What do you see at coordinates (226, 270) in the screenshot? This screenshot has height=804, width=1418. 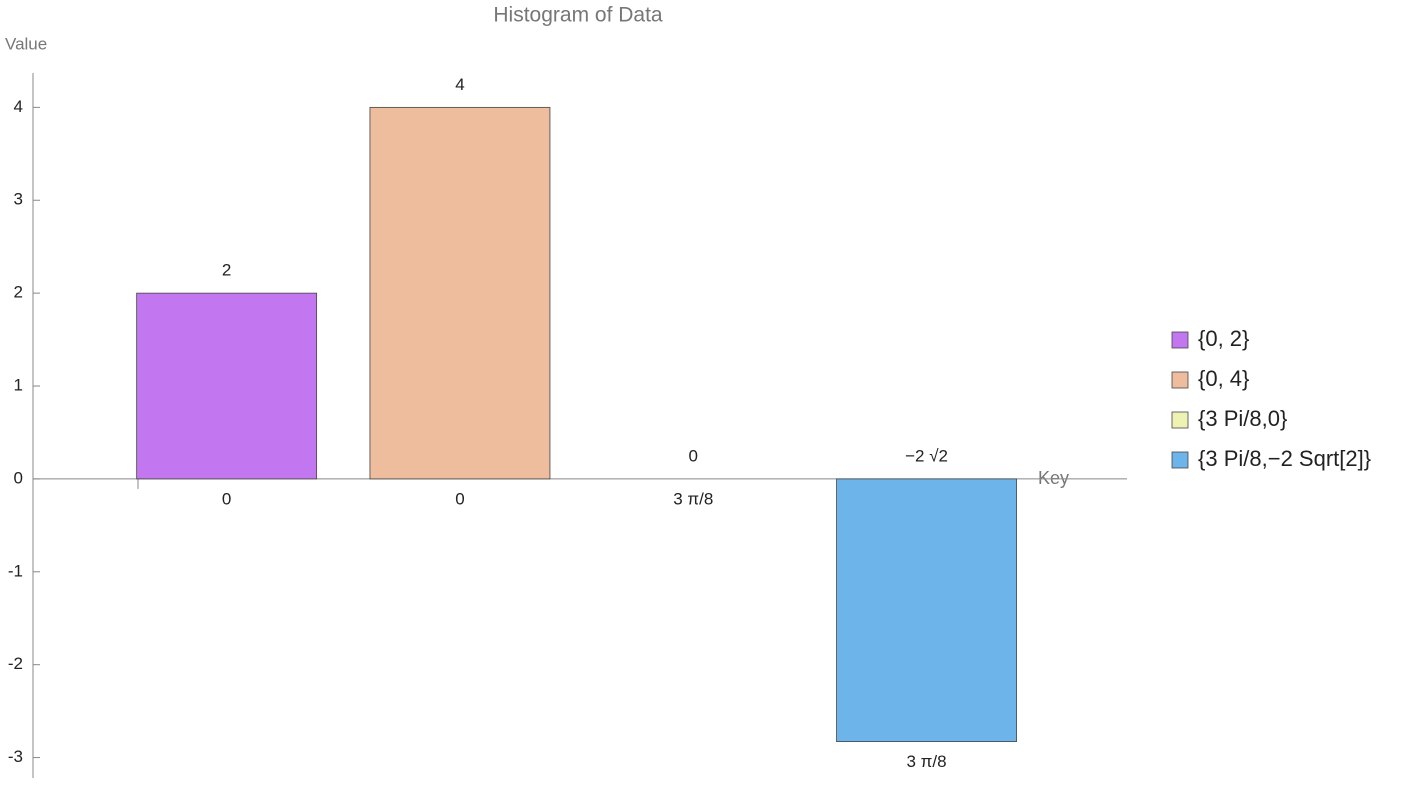 I see `value-label: 2` at bounding box center [226, 270].